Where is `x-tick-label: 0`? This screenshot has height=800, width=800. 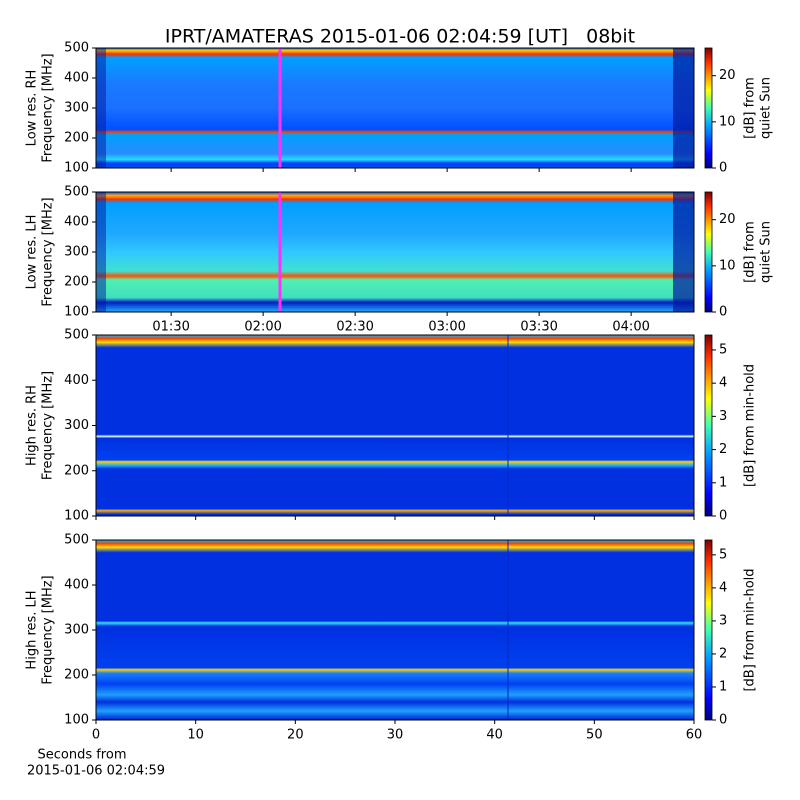
x-tick-label: 0 is located at coordinates (96, 735).